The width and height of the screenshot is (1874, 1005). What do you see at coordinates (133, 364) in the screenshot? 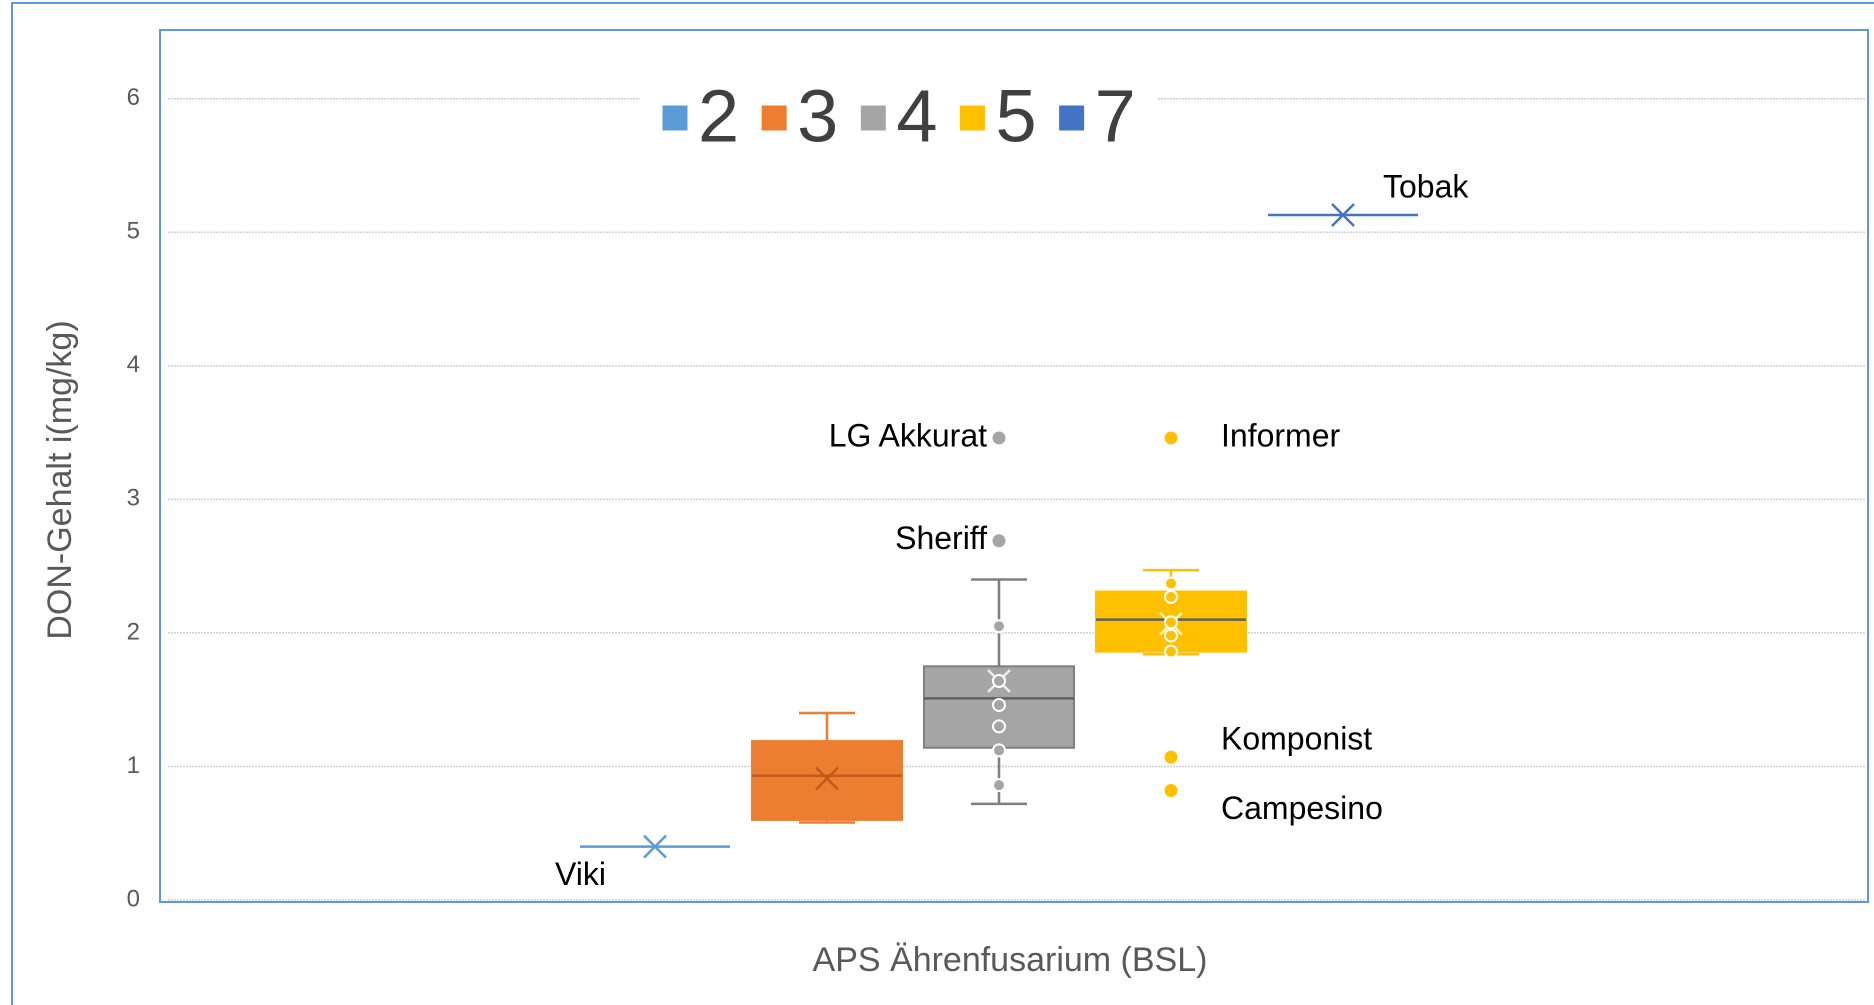
I see `y-tick-label: 4` at bounding box center [133, 364].